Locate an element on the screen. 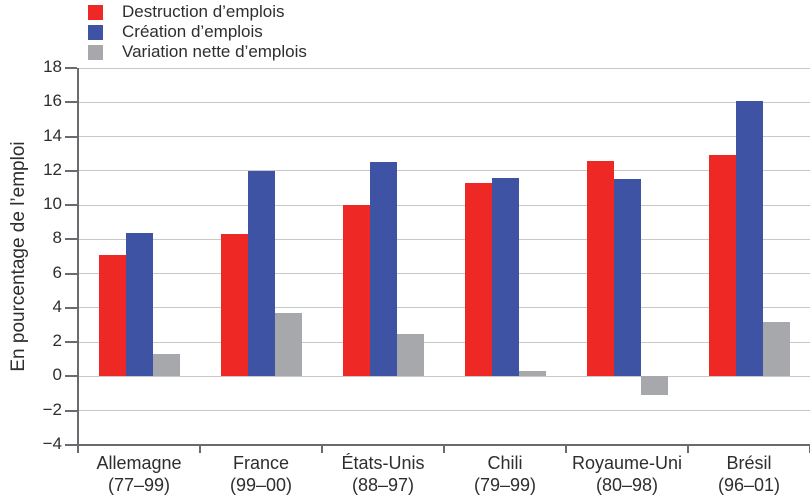  legend-item: Variation nette d’emplois is located at coordinates (197, 52).